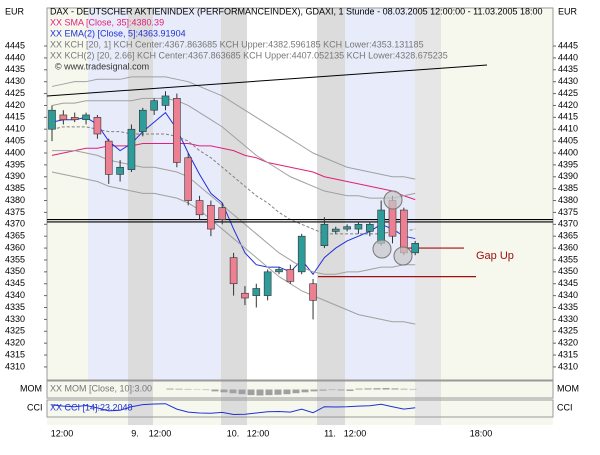 The image size is (600, 455). What do you see at coordinates (495, 256) in the screenshot?
I see `annotation: Gap Up` at bounding box center [495, 256].